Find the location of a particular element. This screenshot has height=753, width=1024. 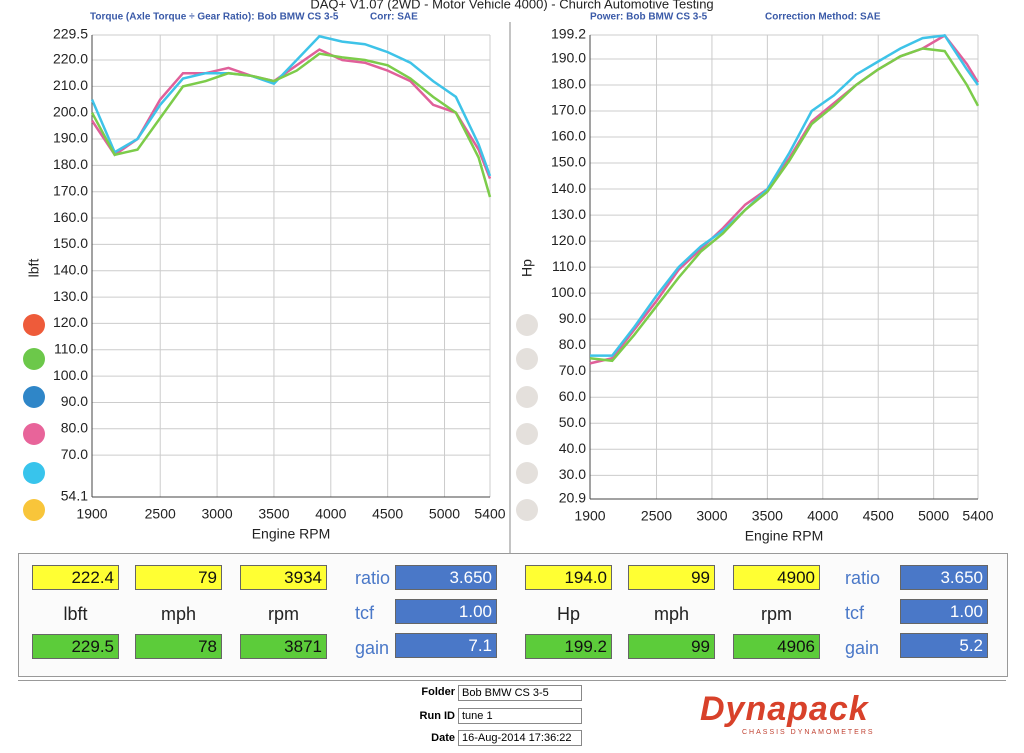

y-tick-label: 60.0 is located at coordinates (572, 396).